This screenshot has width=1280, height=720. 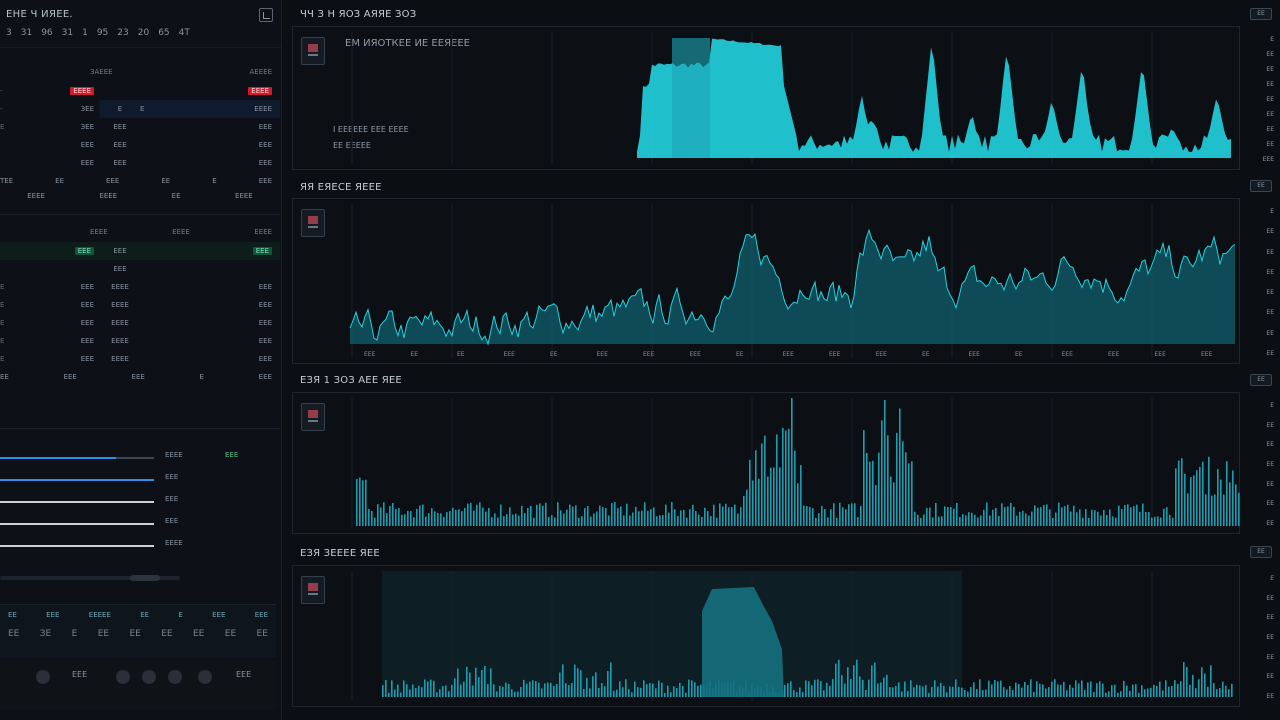 What do you see at coordinates (1261, 380) in the screenshot?
I see `panel-3-menu-button: ЕЕ` at bounding box center [1261, 380].